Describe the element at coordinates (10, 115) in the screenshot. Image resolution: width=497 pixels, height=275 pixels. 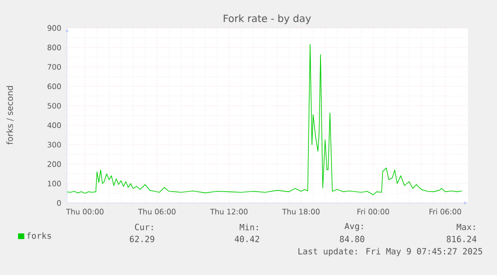
I see `y-axis-title: forks / second` at that location.